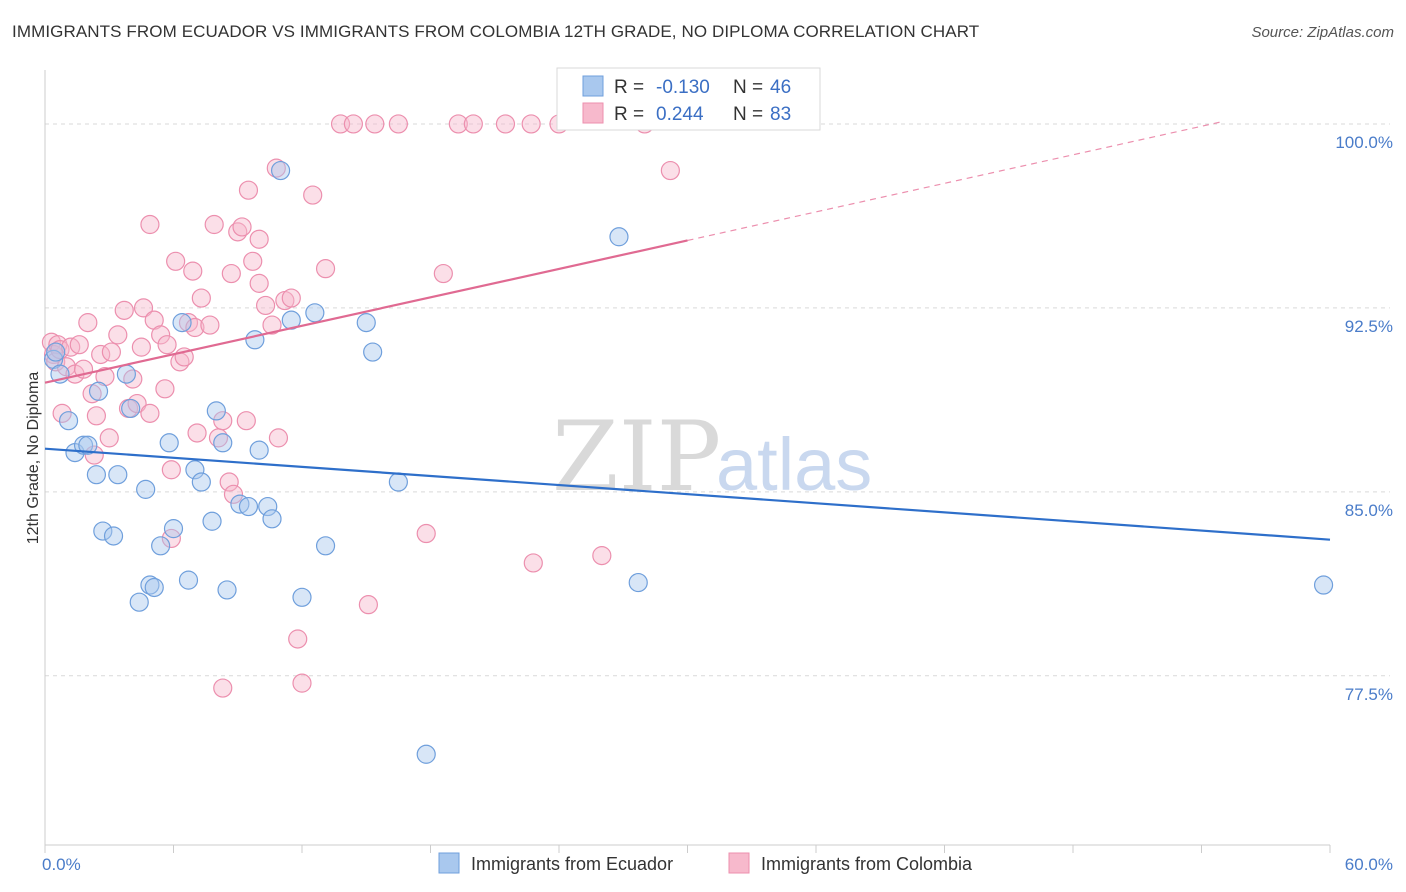 Image resolution: width=1406 pixels, height=892 pixels. Describe the element at coordinates (33, 458) in the screenshot. I see `y-axis-label: 12th Grade, No Diploma` at that location.